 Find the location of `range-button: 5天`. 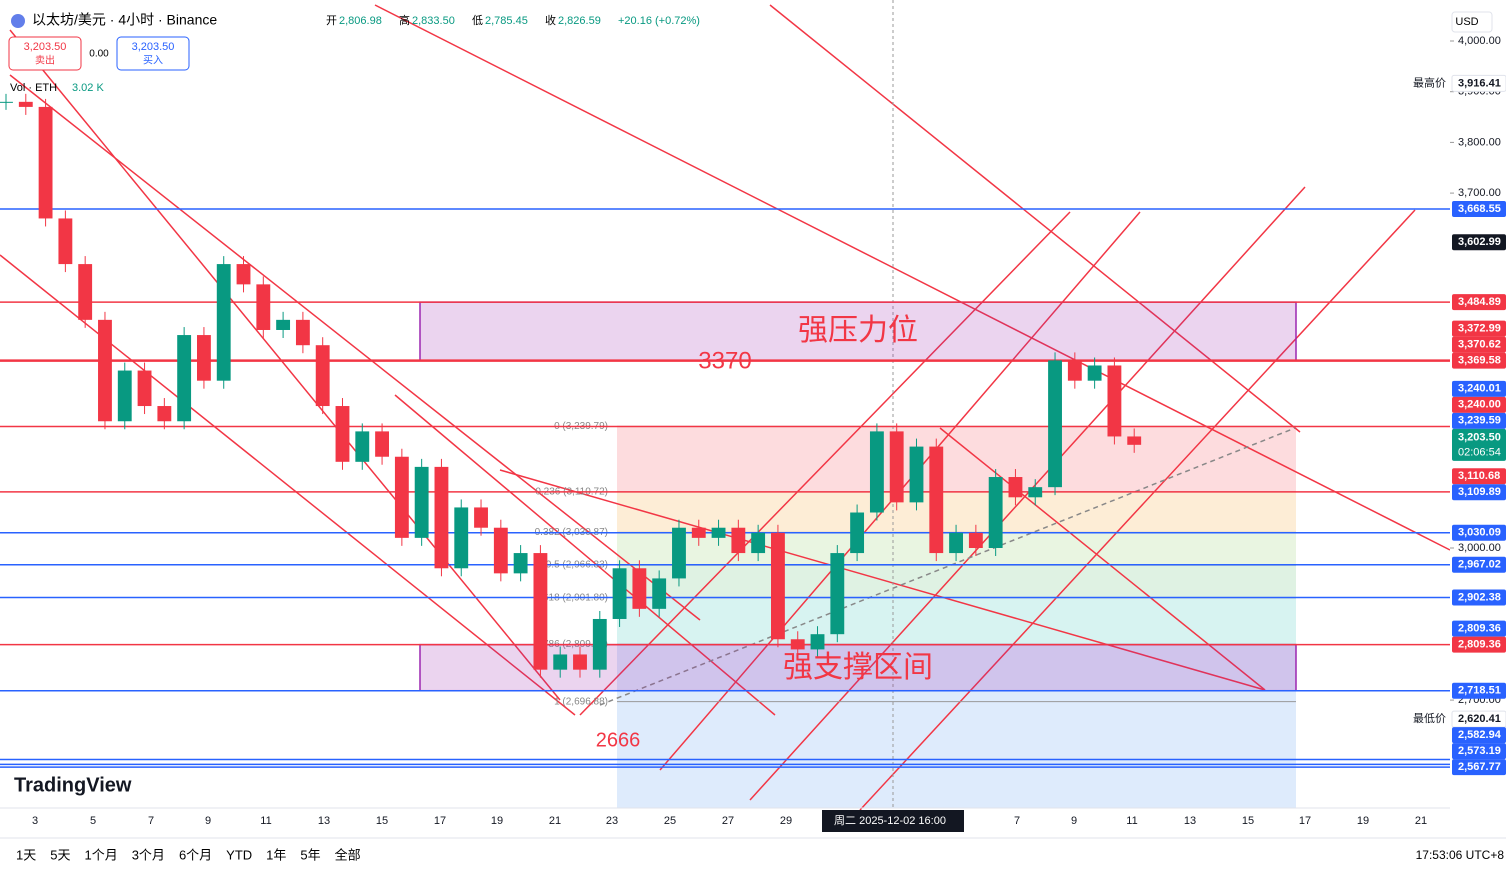

range-button: 5天 is located at coordinates (60, 854).